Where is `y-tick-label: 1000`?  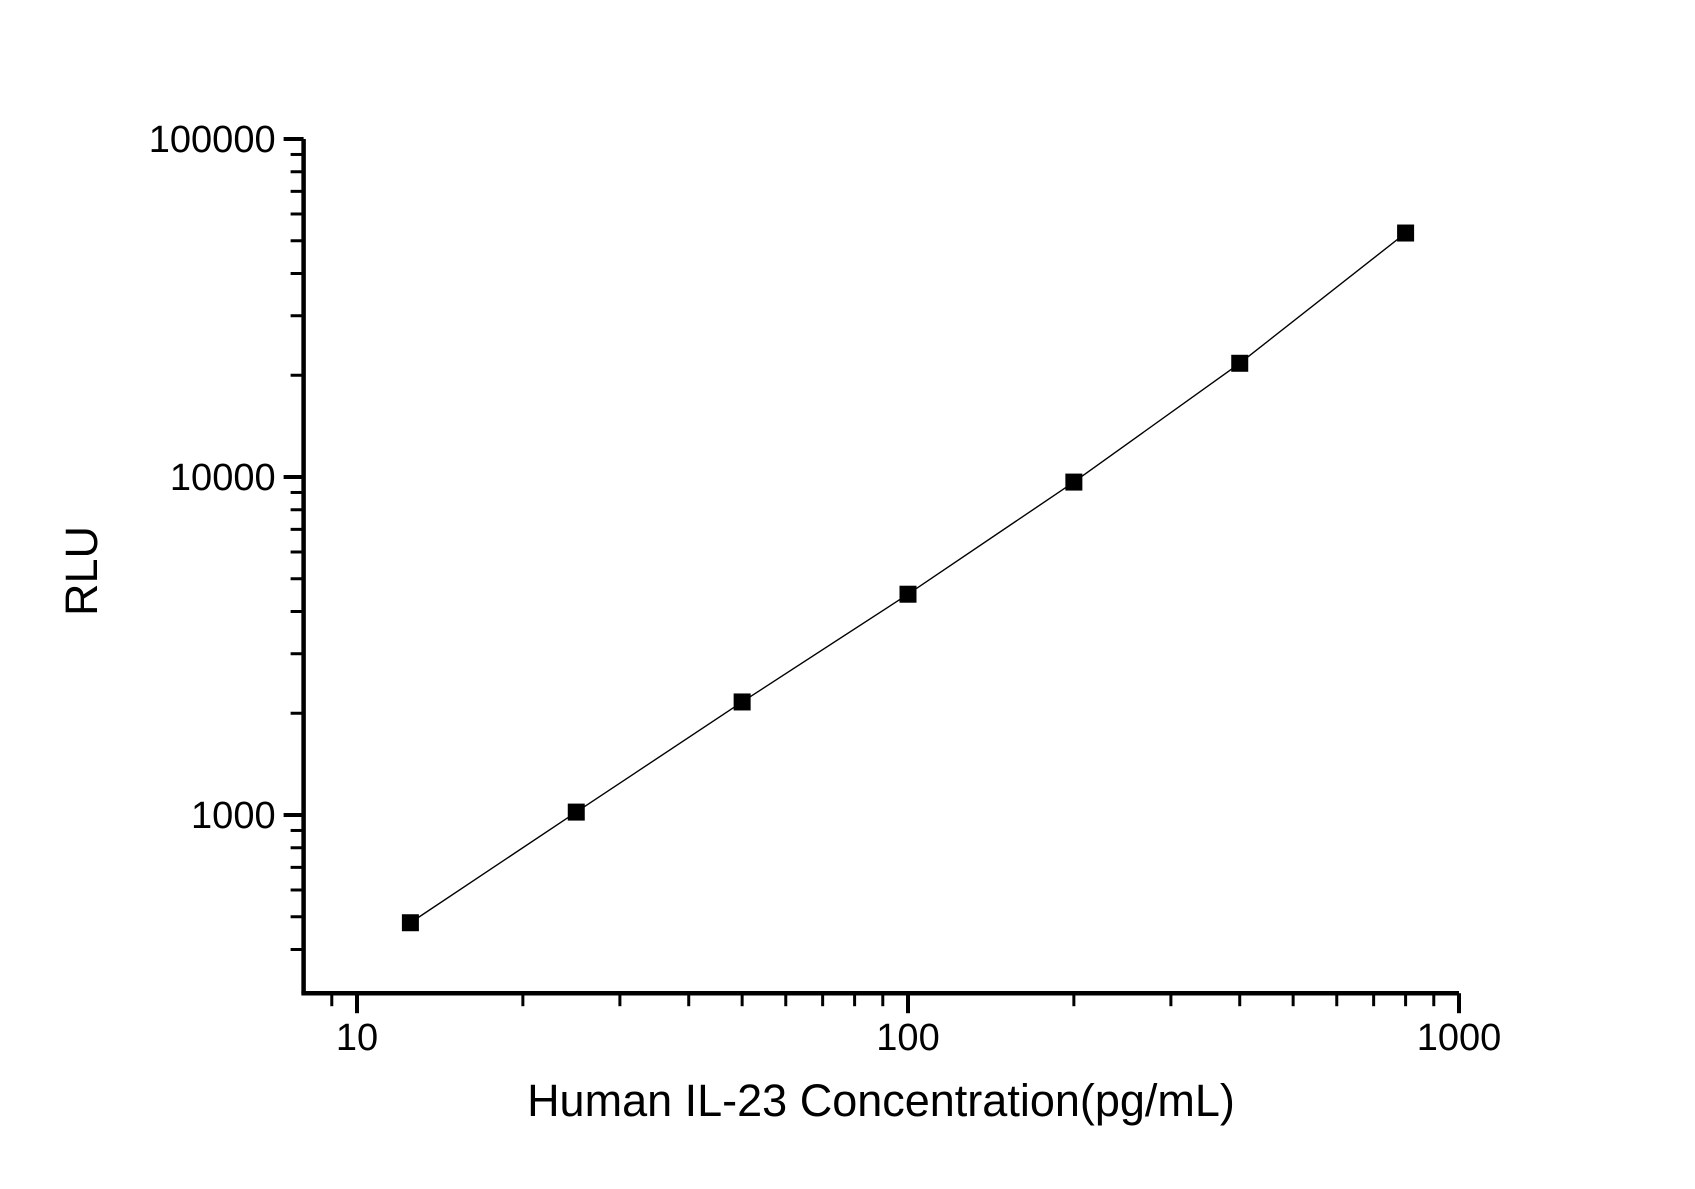
y-tick-label: 1000 is located at coordinates (233, 816).